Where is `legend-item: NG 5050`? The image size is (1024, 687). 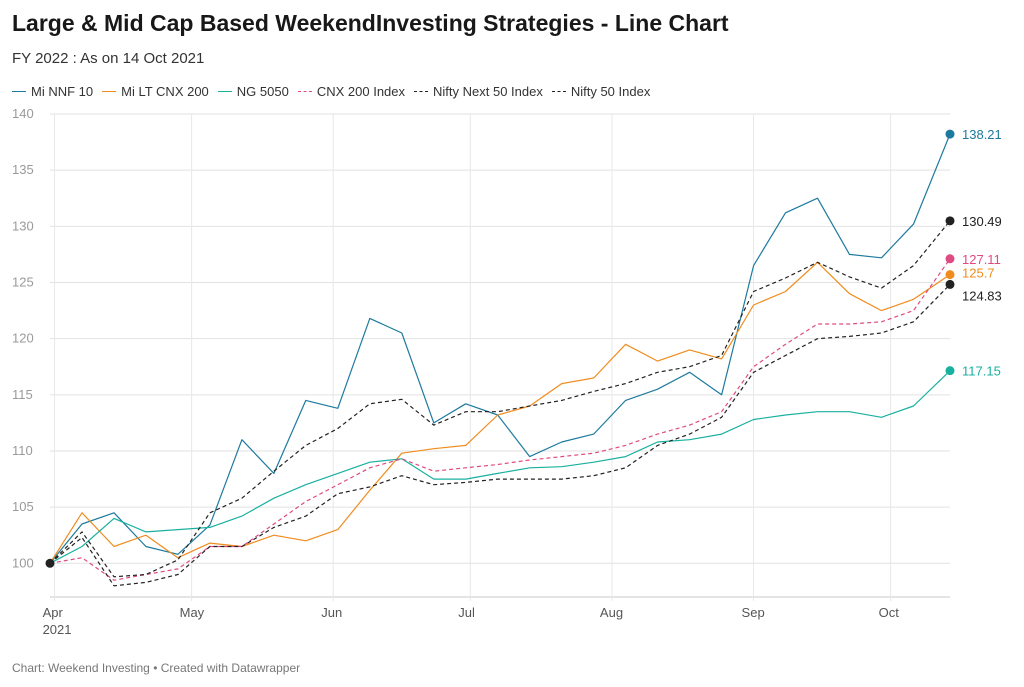
legend-item: NG 5050 is located at coordinates (253, 91).